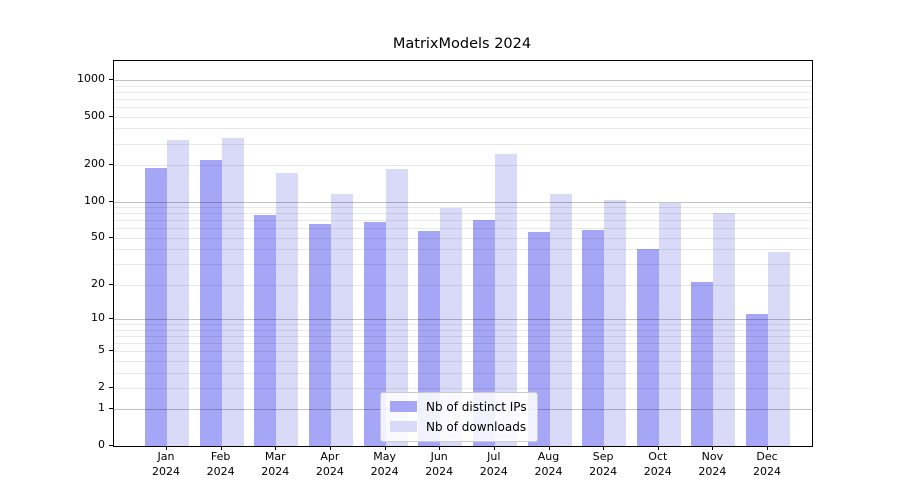  What do you see at coordinates (483, 333) in the screenshot?
I see `bar-distinct-ips-jul` at bounding box center [483, 333].